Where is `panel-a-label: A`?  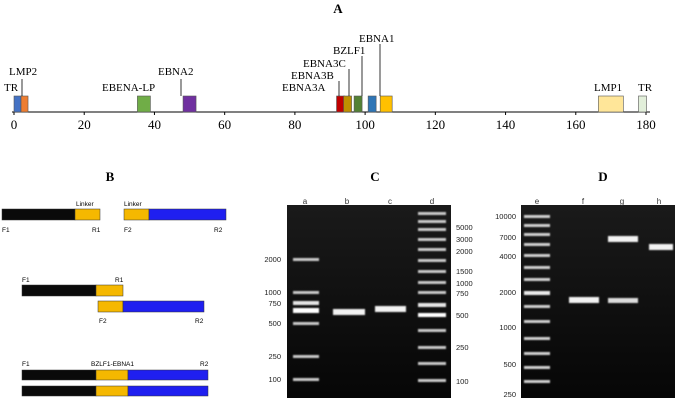 panel-a-label: A is located at coordinates (338, 8).